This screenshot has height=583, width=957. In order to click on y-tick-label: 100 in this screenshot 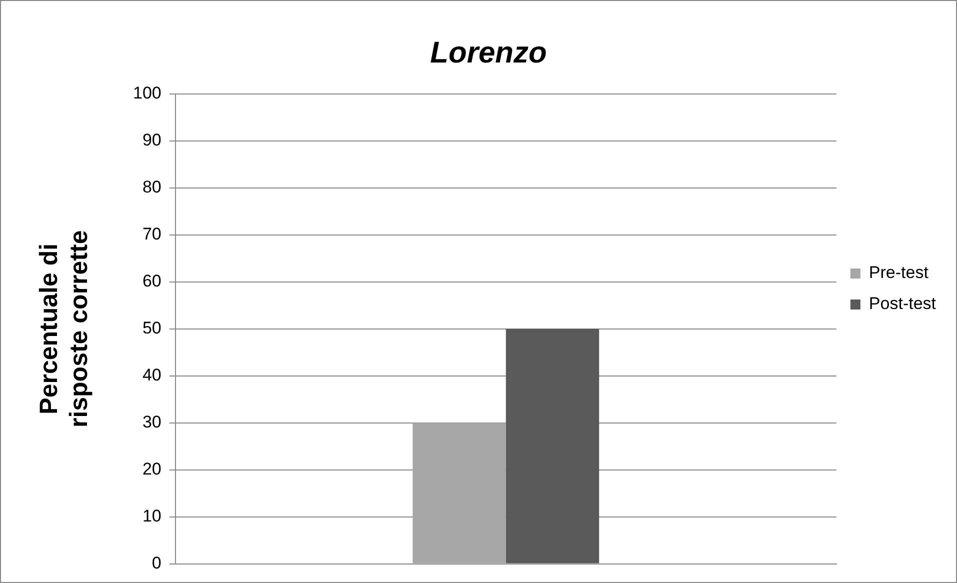, I will do `click(147, 93)`.